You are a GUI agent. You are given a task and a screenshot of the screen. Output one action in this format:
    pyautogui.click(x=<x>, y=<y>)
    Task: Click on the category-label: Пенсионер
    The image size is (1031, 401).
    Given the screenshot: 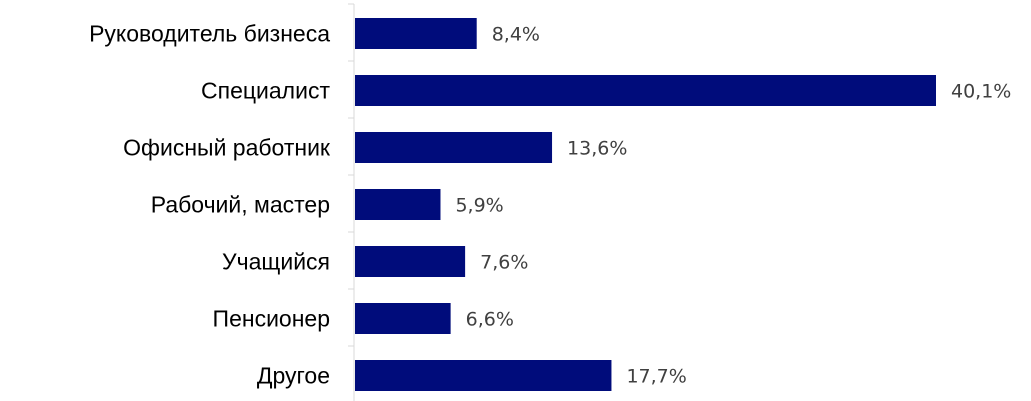 What is the action you would take?
    pyautogui.click(x=271, y=319)
    